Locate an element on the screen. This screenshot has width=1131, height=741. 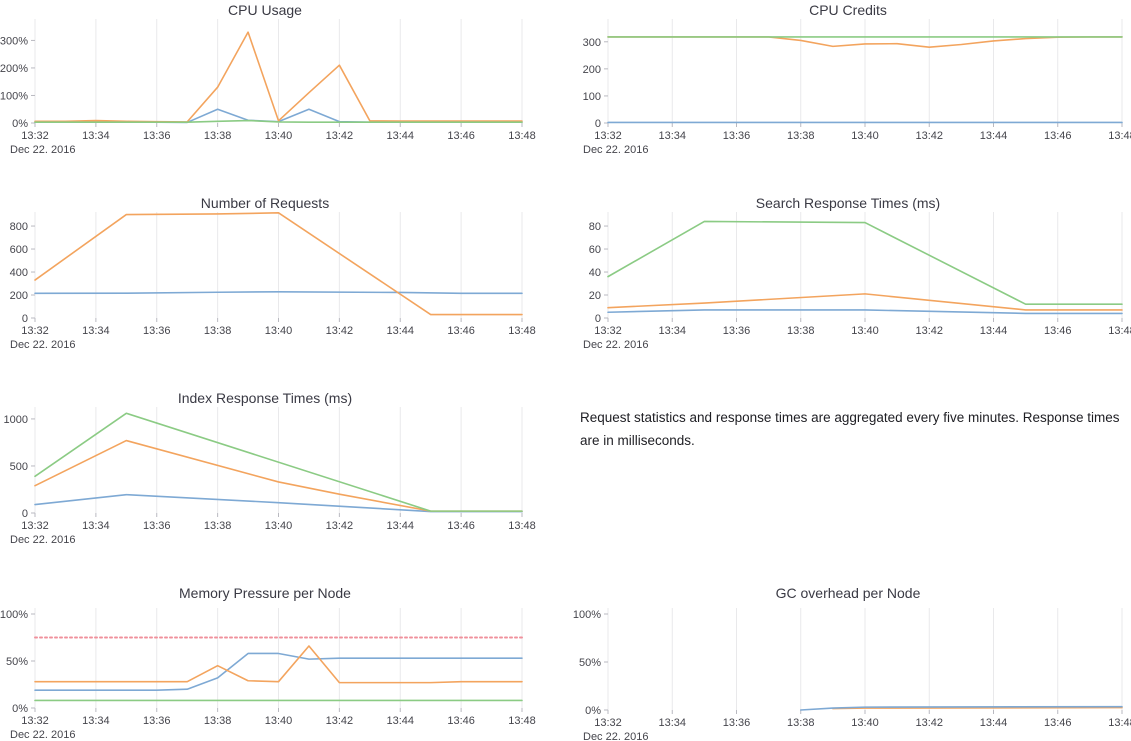
y-tick-label: 50% is located at coordinates (590, 663).